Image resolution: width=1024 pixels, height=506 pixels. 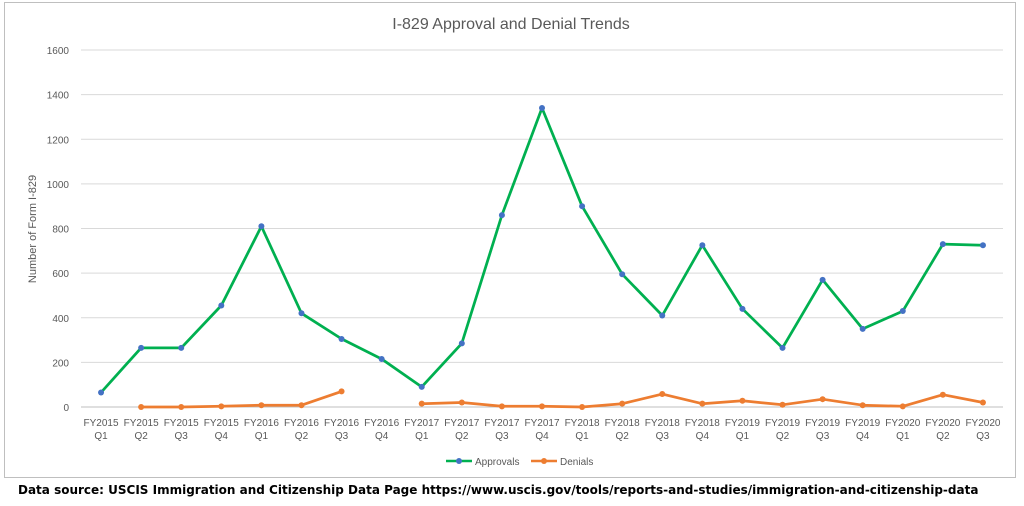 What do you see at coordinates (497, 462) in the screenshot?
I see `legend-label: Approvals` at bounding box center [497, 462].